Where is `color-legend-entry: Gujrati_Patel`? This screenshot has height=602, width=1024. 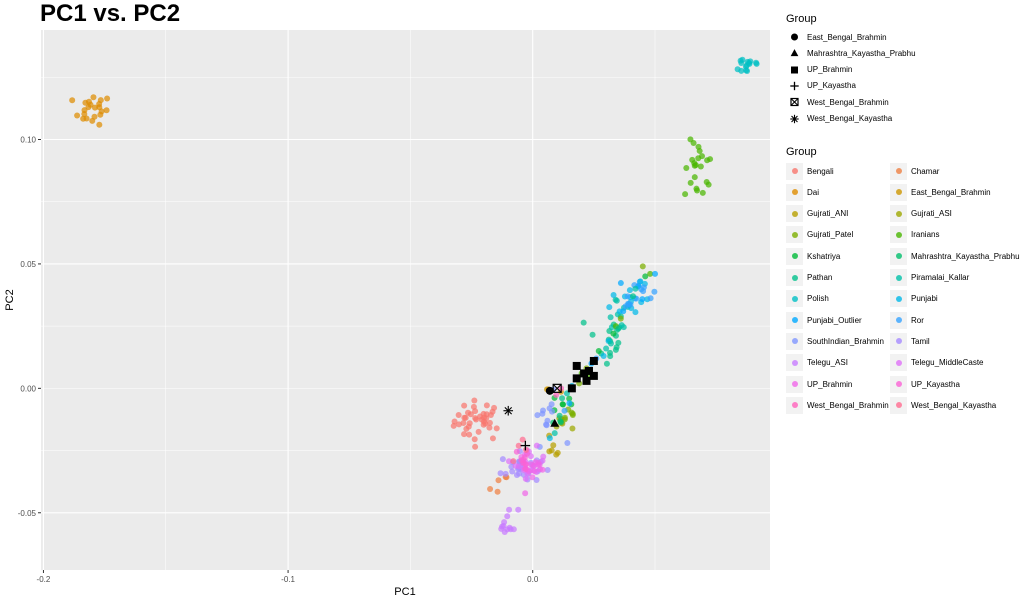
color-legend-entry: Gujrati_Patel is located at coordinates (819, 235).